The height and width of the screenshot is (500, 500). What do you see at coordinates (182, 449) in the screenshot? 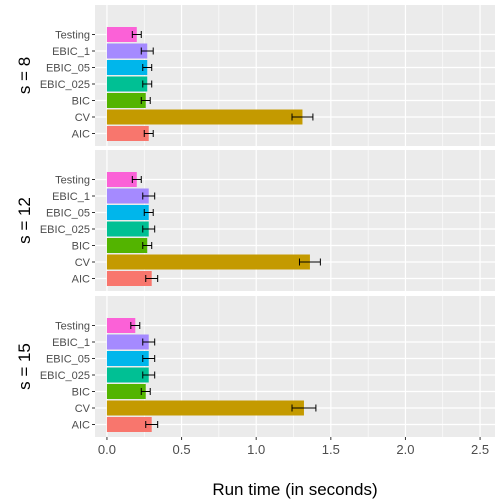
I see `x-tick-label: 0.5` at bounding box center [182, 449].